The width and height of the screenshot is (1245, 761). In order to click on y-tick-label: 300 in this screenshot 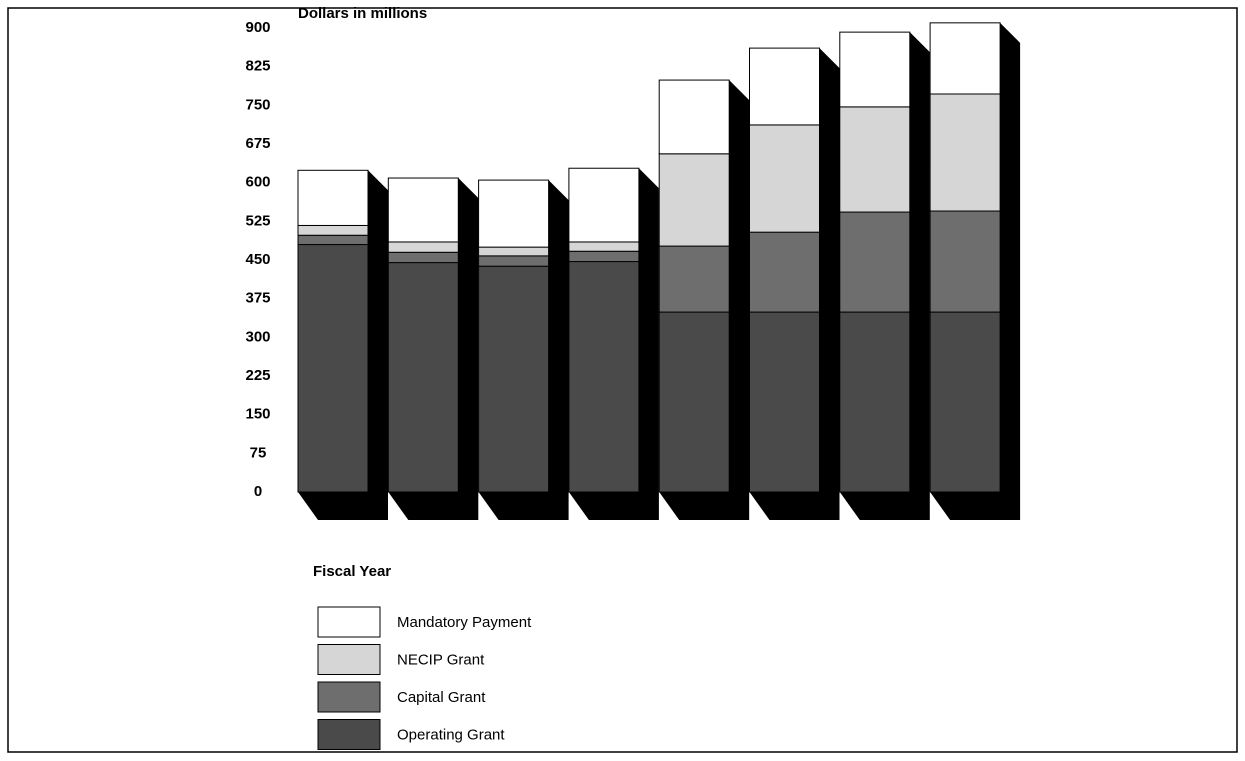, I will do `click(257, 336)`.